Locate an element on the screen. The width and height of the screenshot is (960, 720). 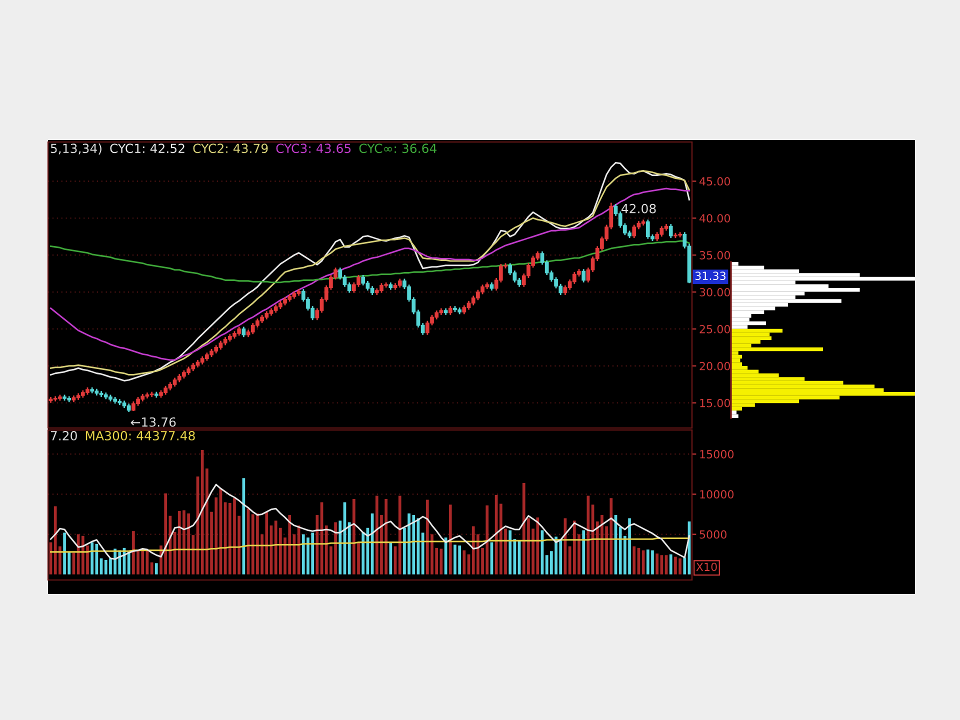
text: X10 is located at coordinates (706, 567).